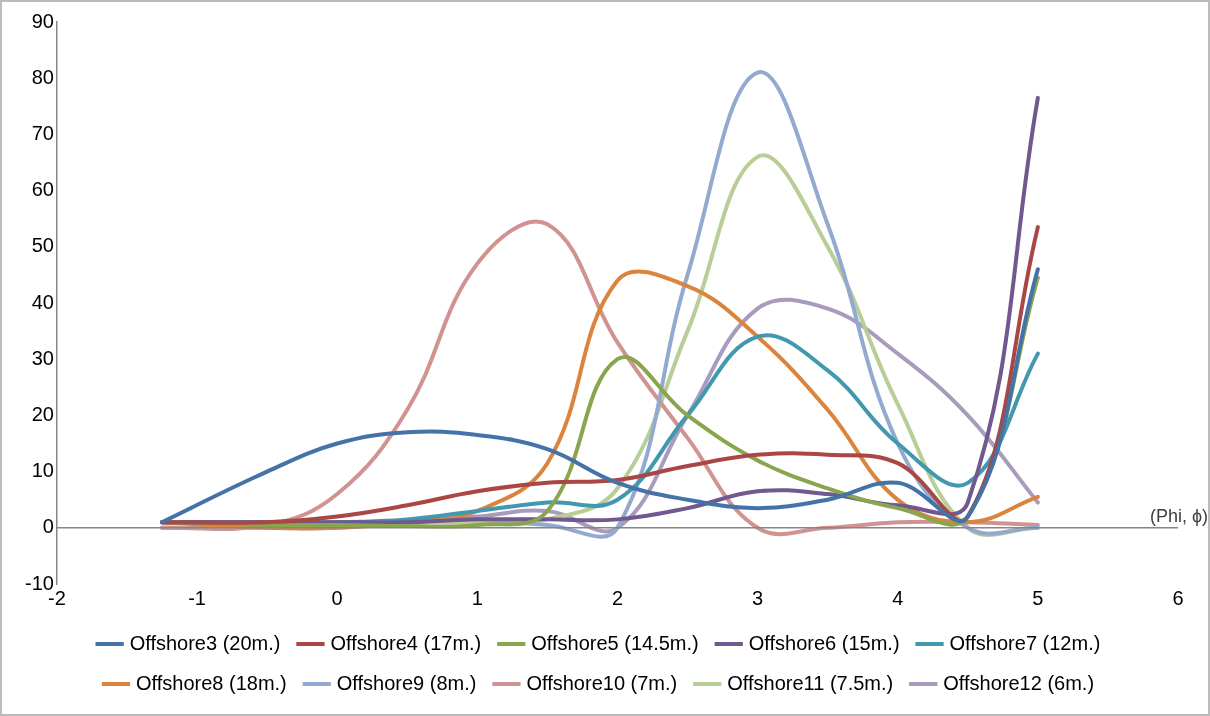 The height and width of the screenshot is (716, 1210). What do you see at coordinates (48, 526) in the screenshot?
I see `y-tick-label: 0` at bounding box center [48, 526].